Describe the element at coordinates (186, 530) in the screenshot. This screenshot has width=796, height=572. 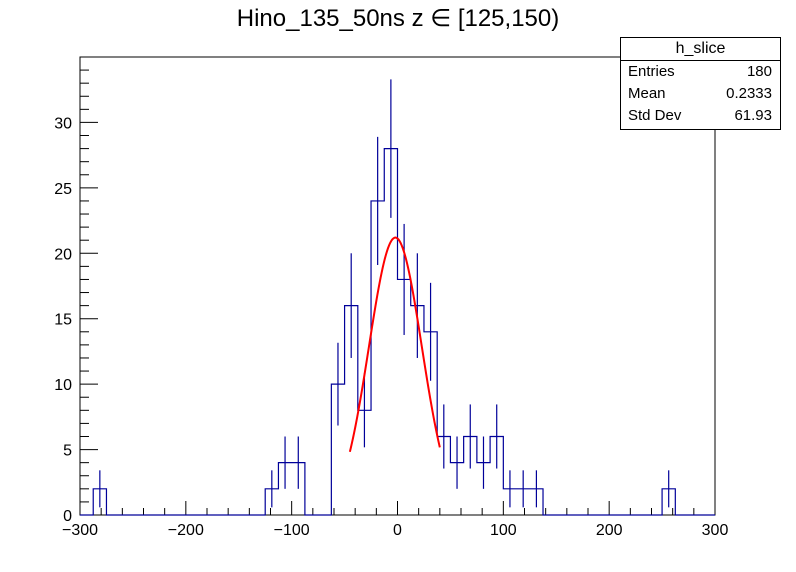
I see `x-tick-label: −200` at that location.